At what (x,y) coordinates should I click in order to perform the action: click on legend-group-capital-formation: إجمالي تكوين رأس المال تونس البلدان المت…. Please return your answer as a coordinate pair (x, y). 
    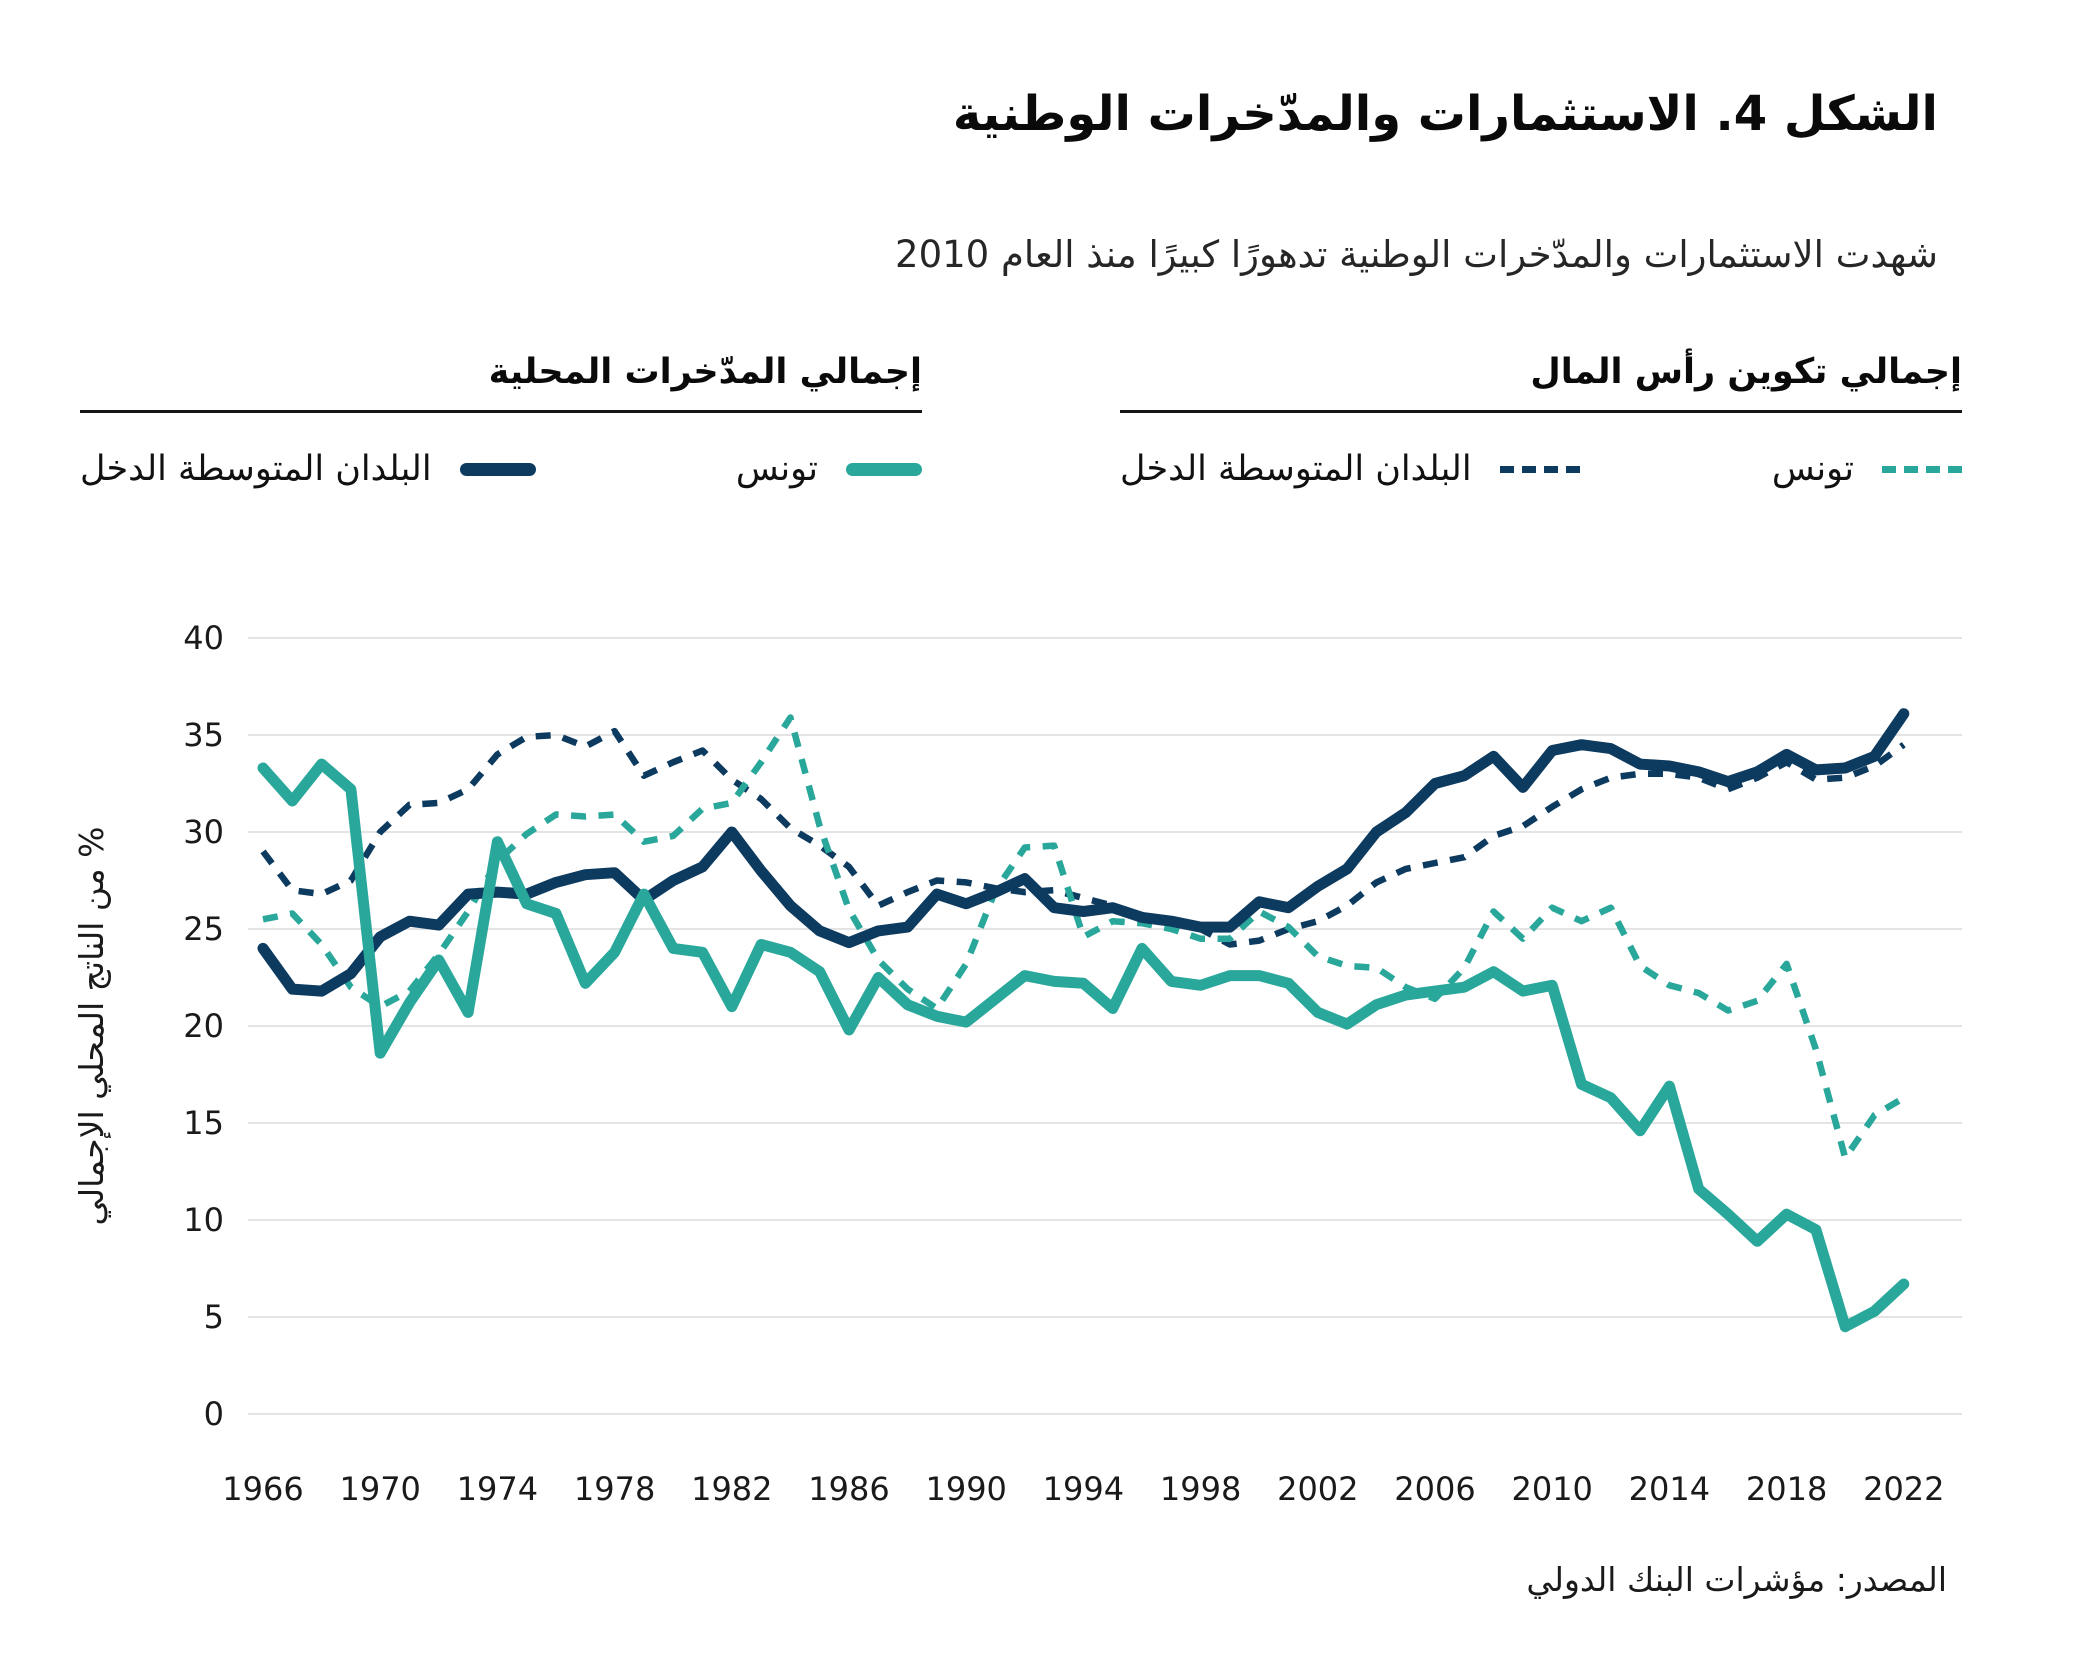
    Looking at the image, I should click on (1541, 420).